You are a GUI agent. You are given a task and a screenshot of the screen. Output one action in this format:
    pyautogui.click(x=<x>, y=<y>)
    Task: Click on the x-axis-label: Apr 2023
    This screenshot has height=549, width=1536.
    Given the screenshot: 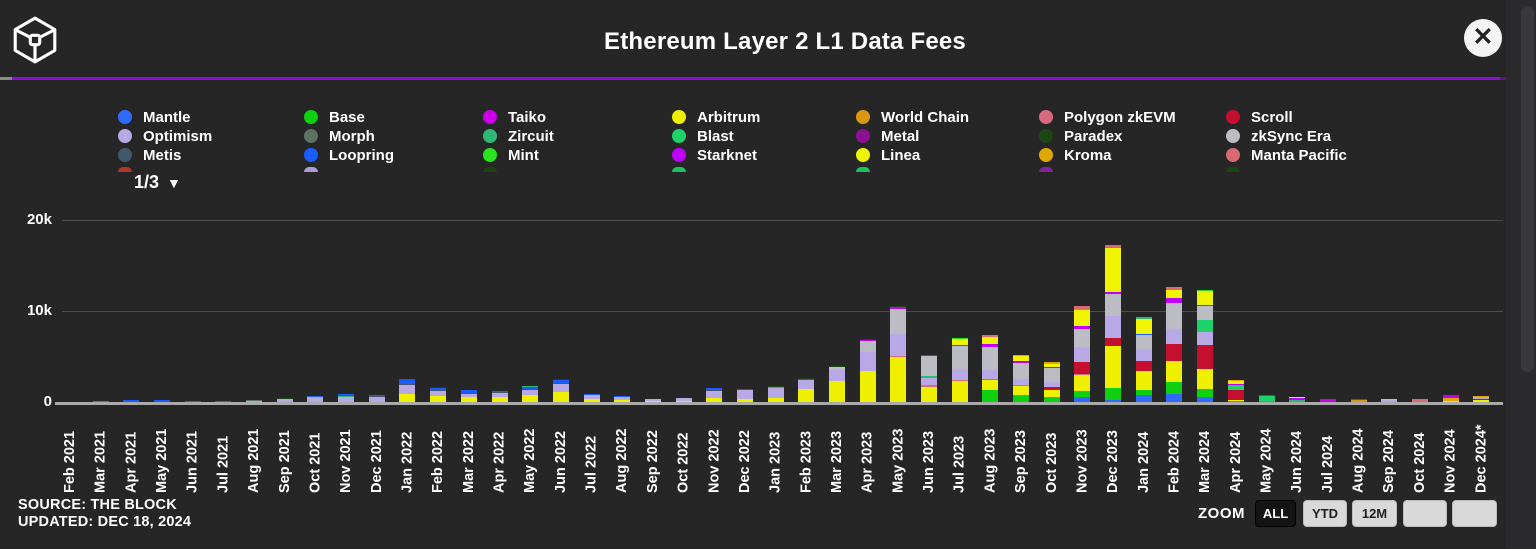 What is the action you would take?
    pyautogui.click(x=867, y=462)
    